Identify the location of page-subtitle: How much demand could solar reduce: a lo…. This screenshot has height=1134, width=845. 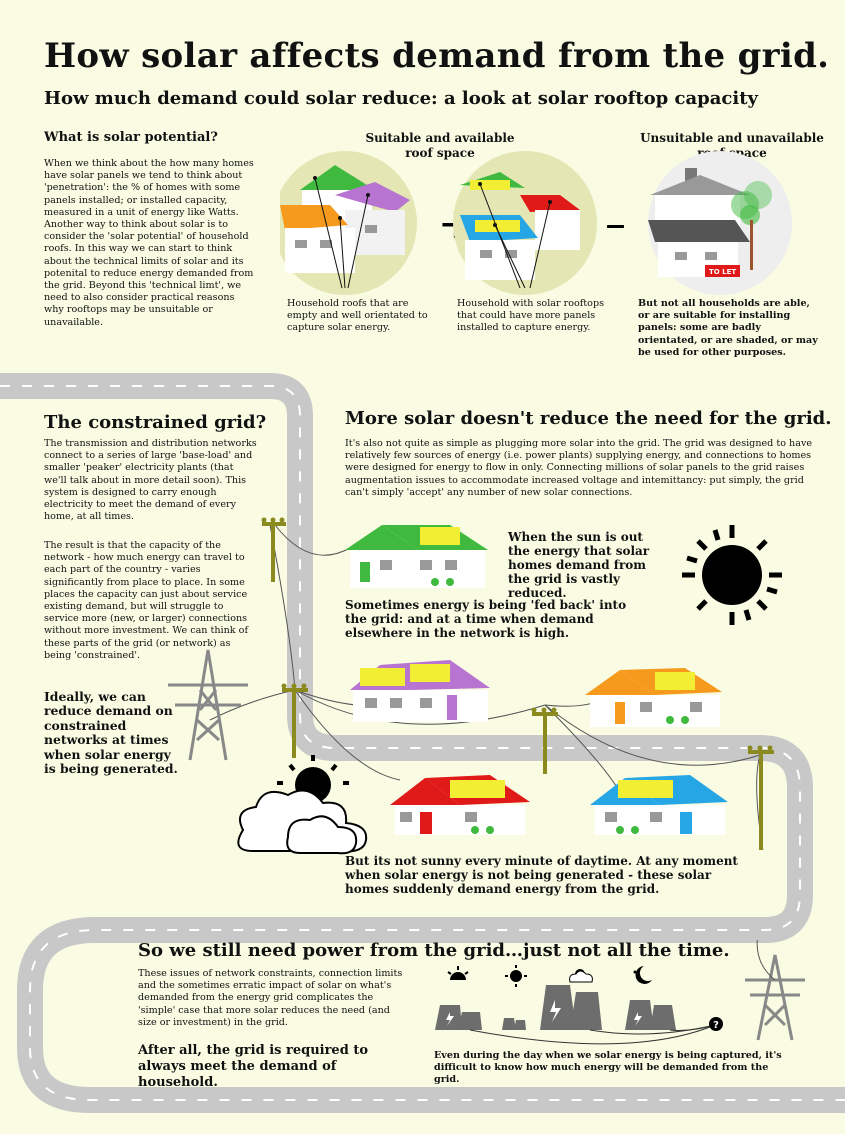
(401, 98).